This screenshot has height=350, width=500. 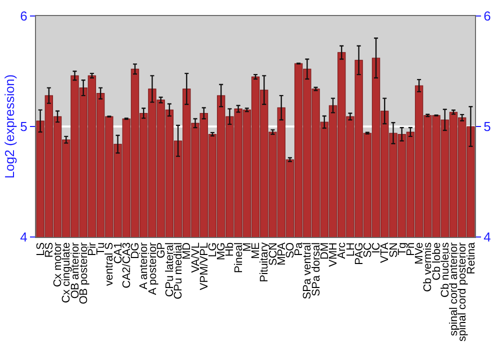 What do you see at coordinates (487, 126) in the screenshot?
I see `y2-tick-label: 5` at bounding box center [487, 126].